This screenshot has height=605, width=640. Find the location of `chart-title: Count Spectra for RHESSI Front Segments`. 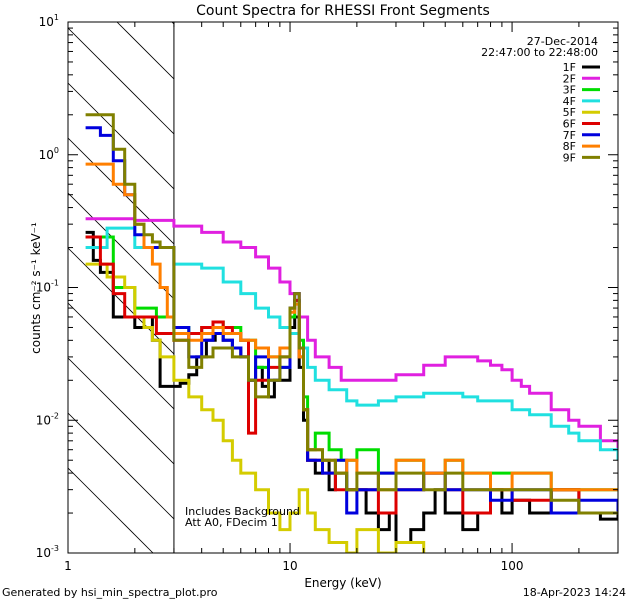

chart-title: Count Spectra for RHESSI Front Segments is located at coordinates (343, 11).